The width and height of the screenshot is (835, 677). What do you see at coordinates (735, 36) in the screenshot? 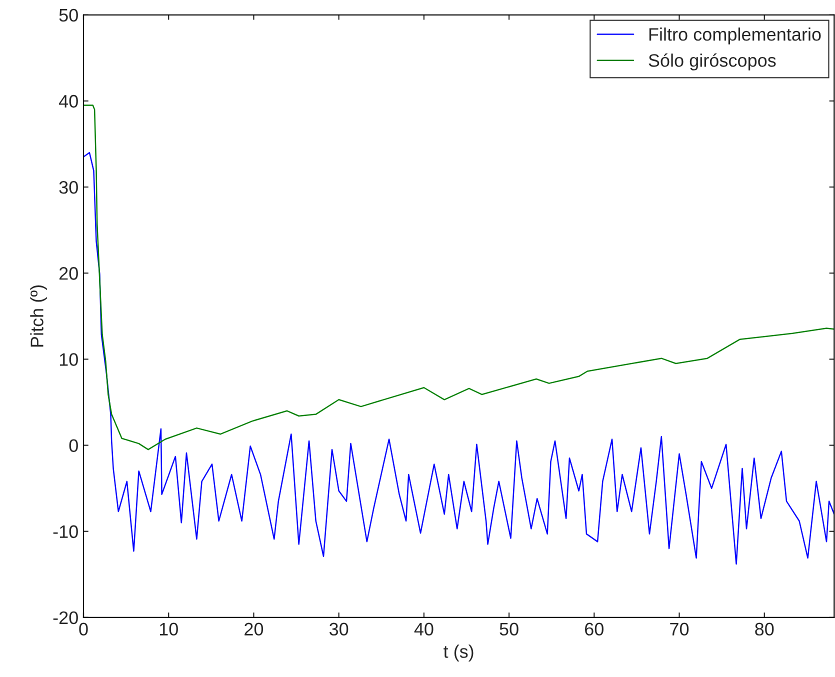
I see `legend-label: Filtro complementario` at bounding box center [735, 36].